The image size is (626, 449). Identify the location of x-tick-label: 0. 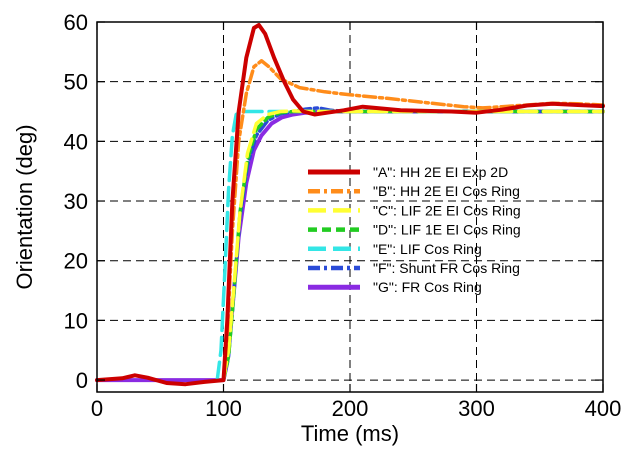
(97, 408).